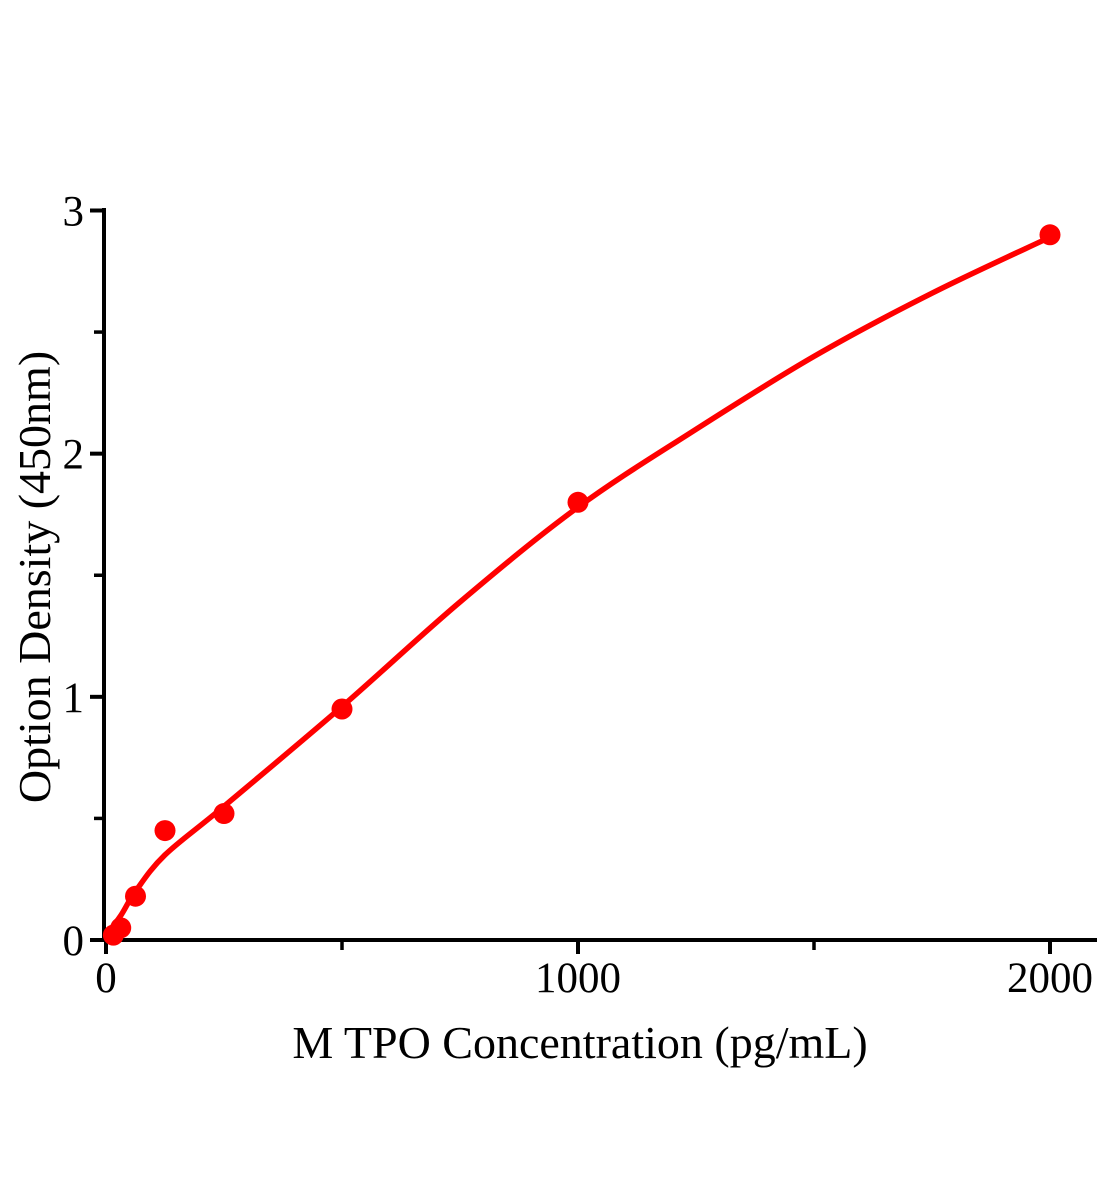 This screenshot has width=1104, height=1200. Describe the element at coordinates (578, 978) in the screenshot. I see `x-tick-label: 1000` at that location.